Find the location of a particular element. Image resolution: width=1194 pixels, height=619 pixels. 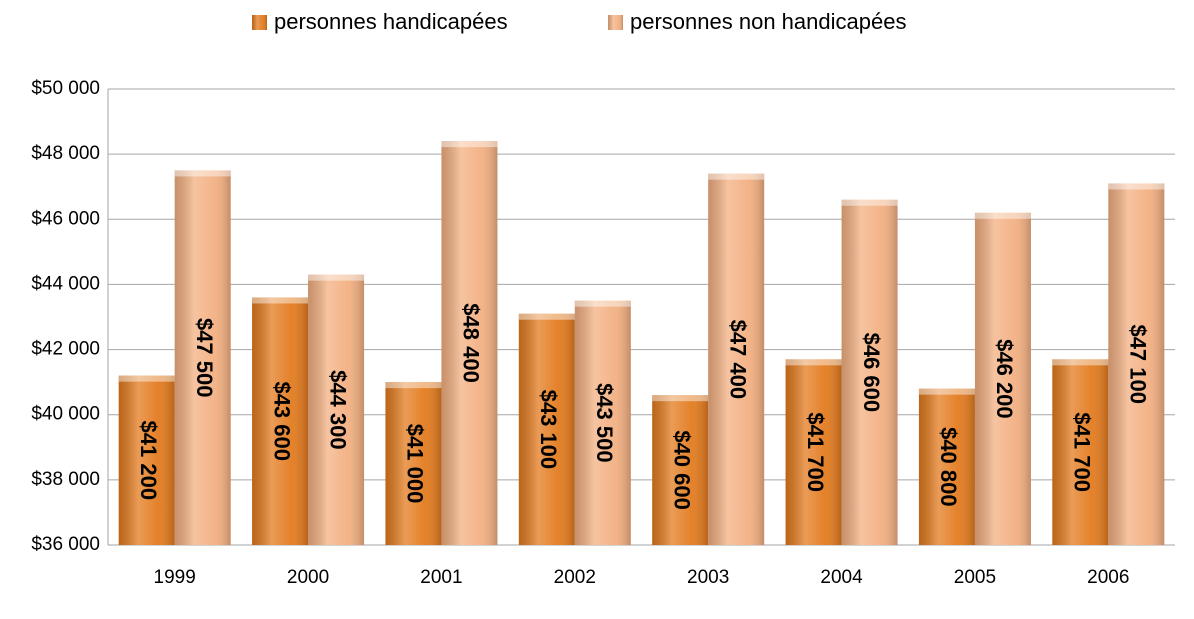

y-tick-label: $36 000 is located at coordinates (65, 544).